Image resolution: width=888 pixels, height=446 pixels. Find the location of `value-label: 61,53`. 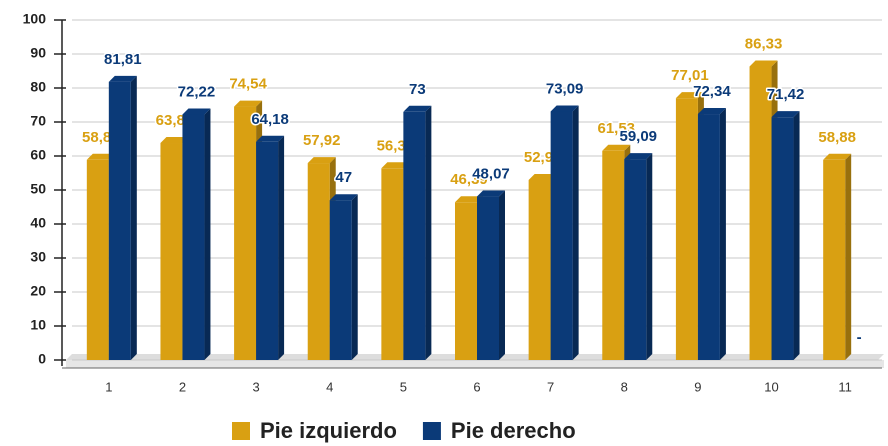

value-label: 61,53 is located at coordinates (616, 128).